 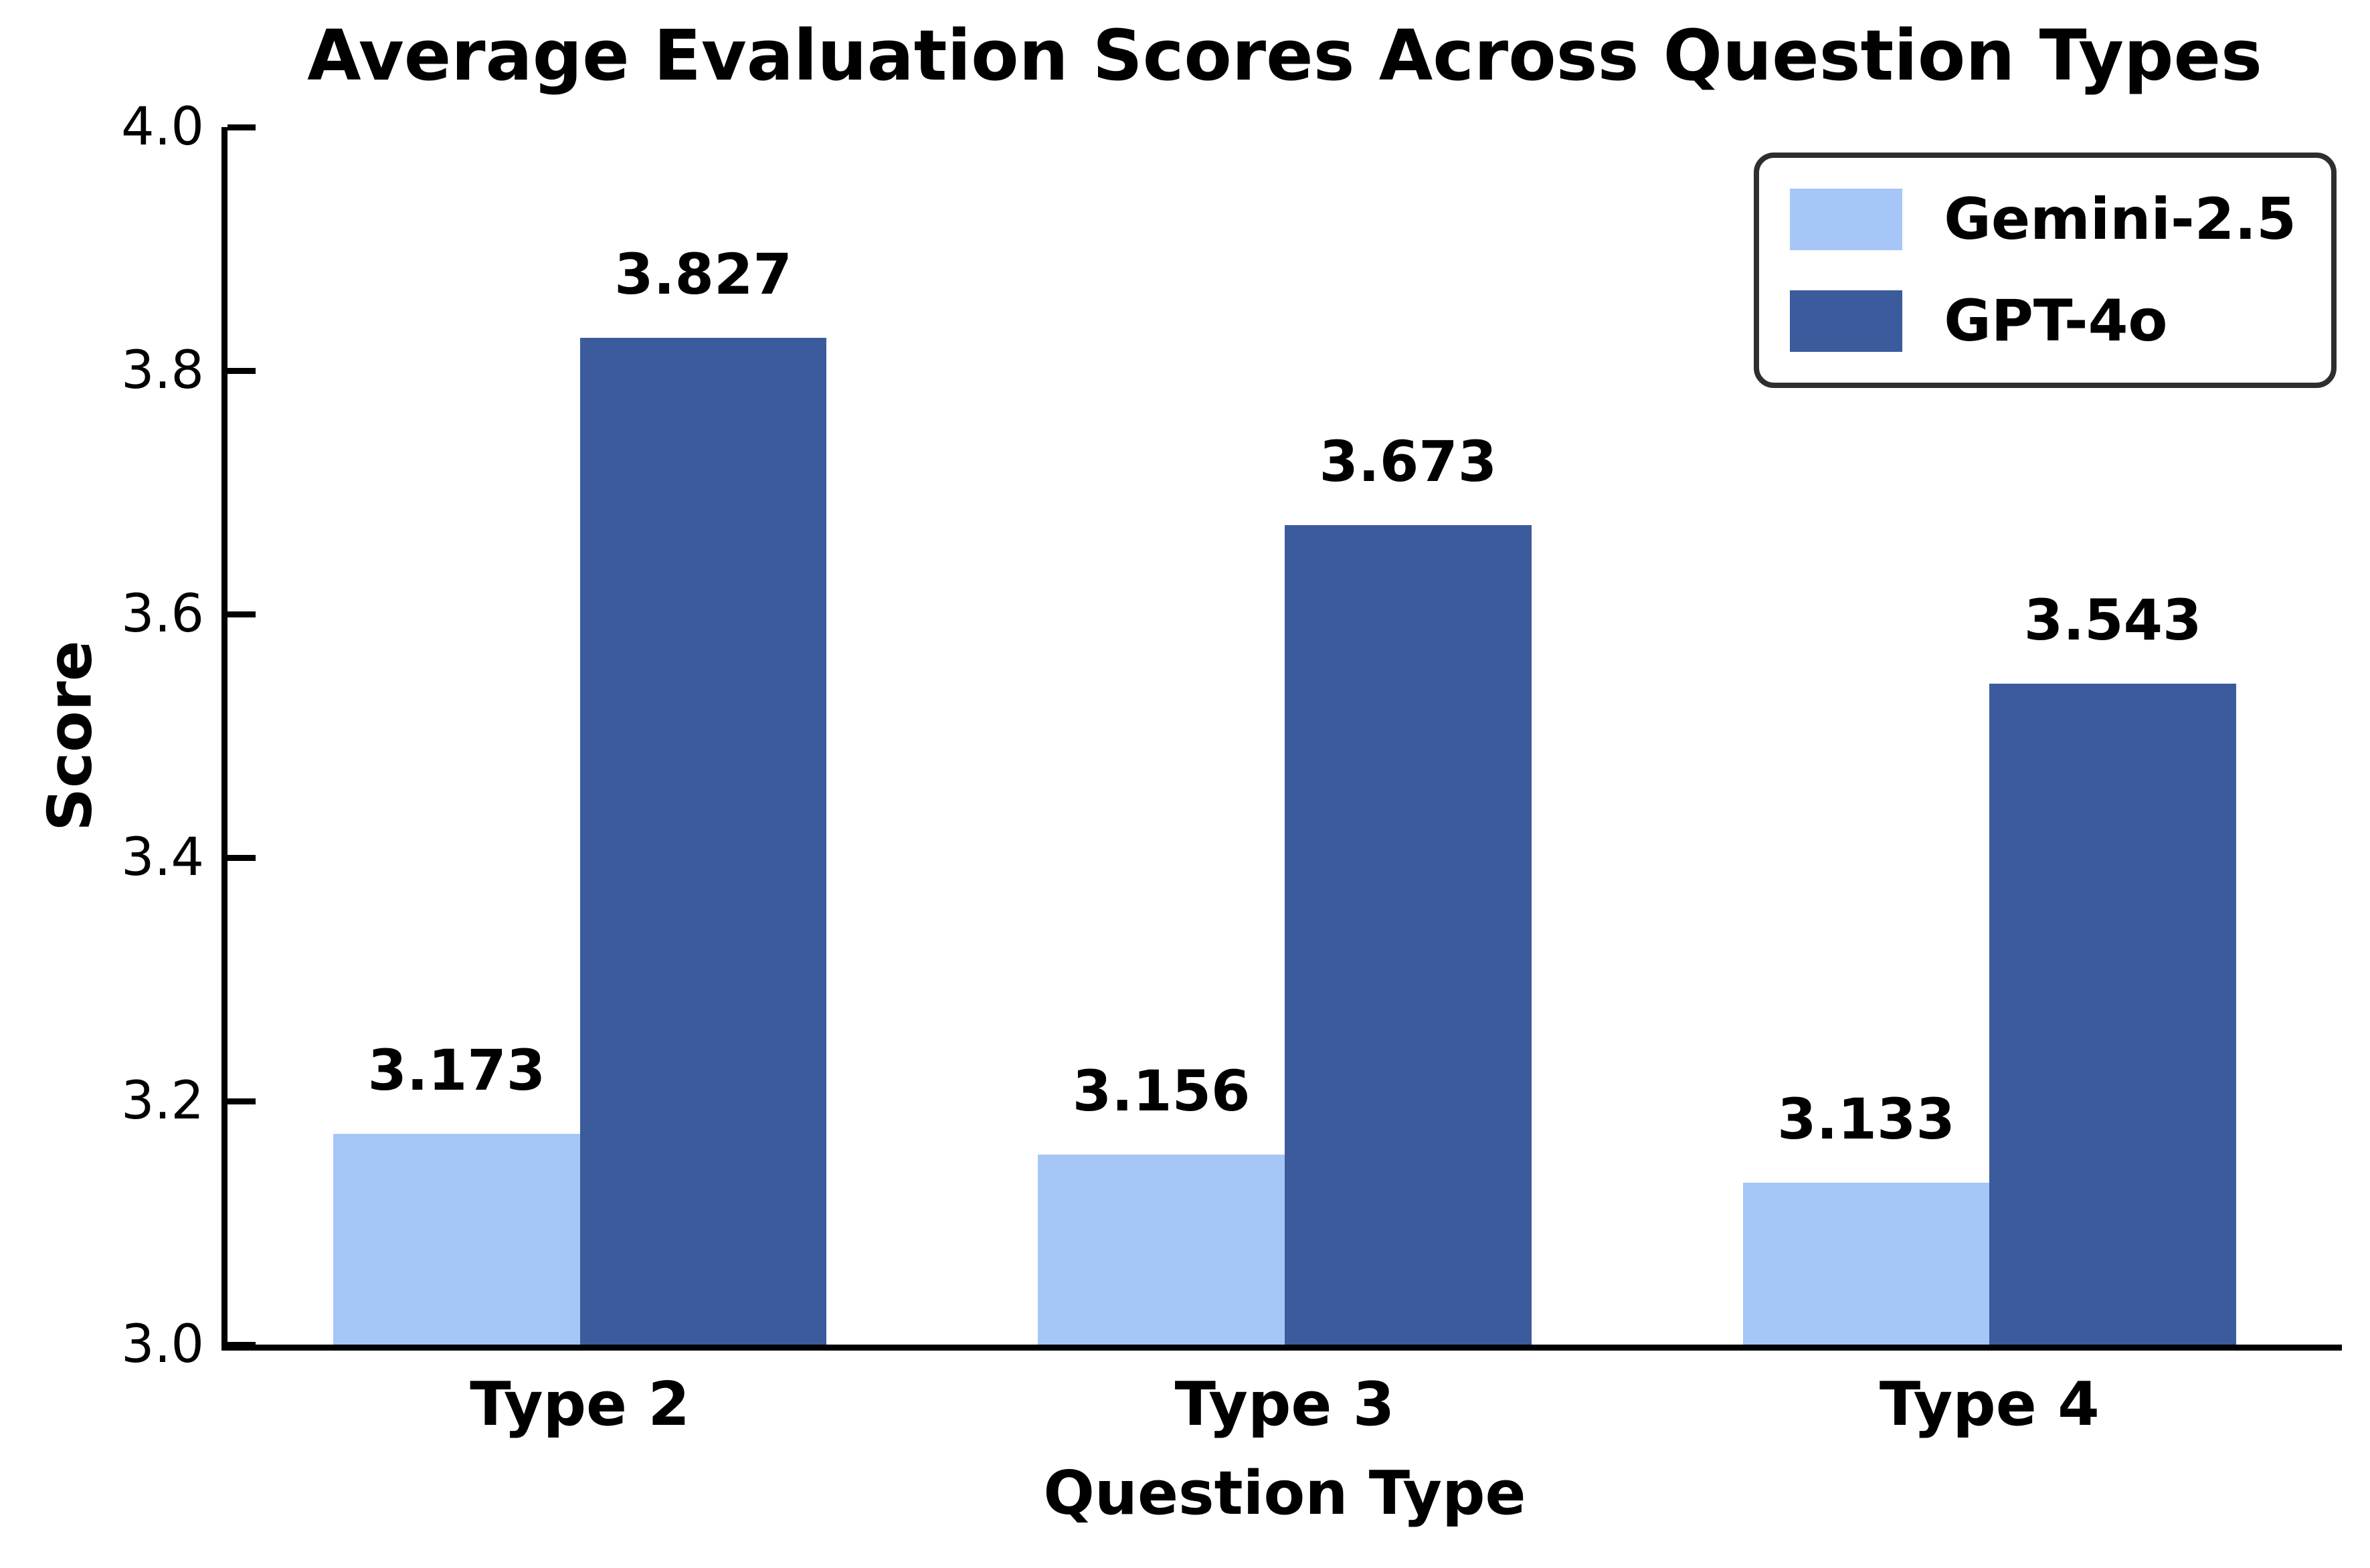 I want to click on bar-value-label: 3.133, so click(x=1866, y=1119).